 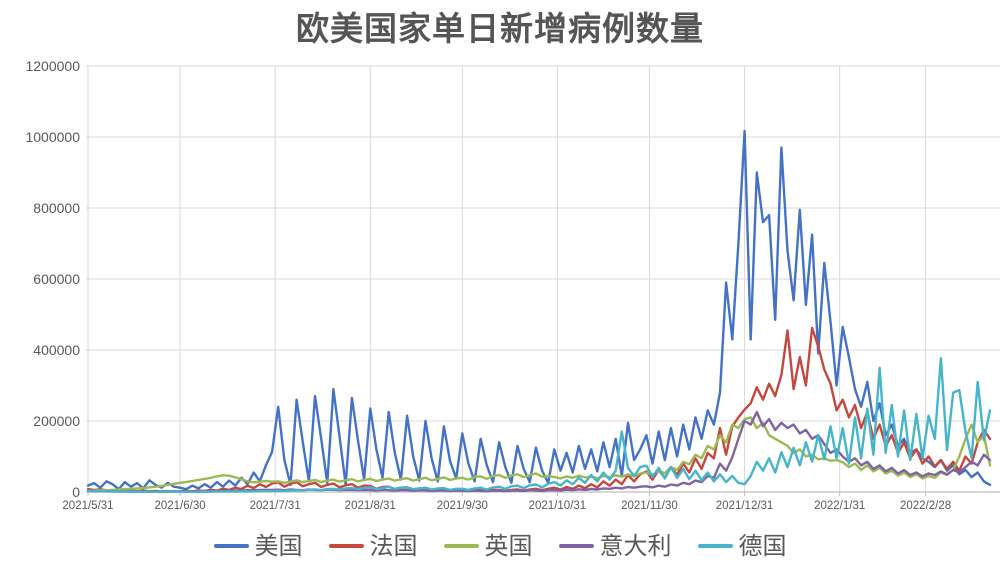 I want to click on y-axis-label: 200000, so click(x=56, y=421).